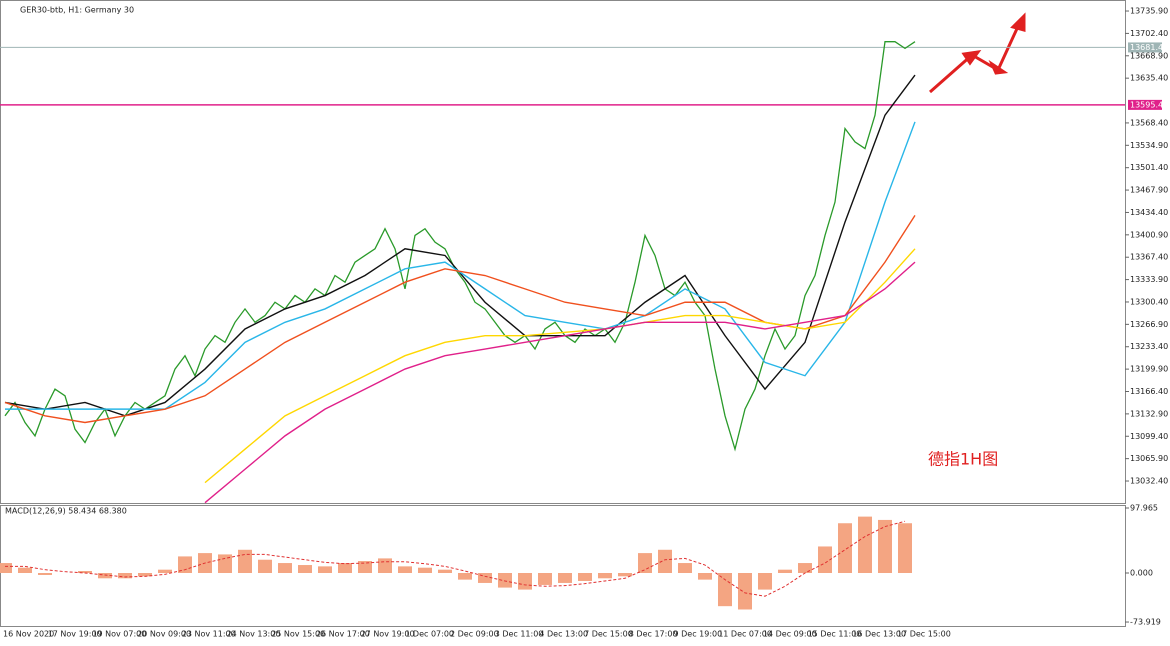 This screenshot has width=1170, height=646. Describe the element at coordinates (254, 634) in the screenshot. I see `x-tick-label: 24 Nov 13:00` at that location.